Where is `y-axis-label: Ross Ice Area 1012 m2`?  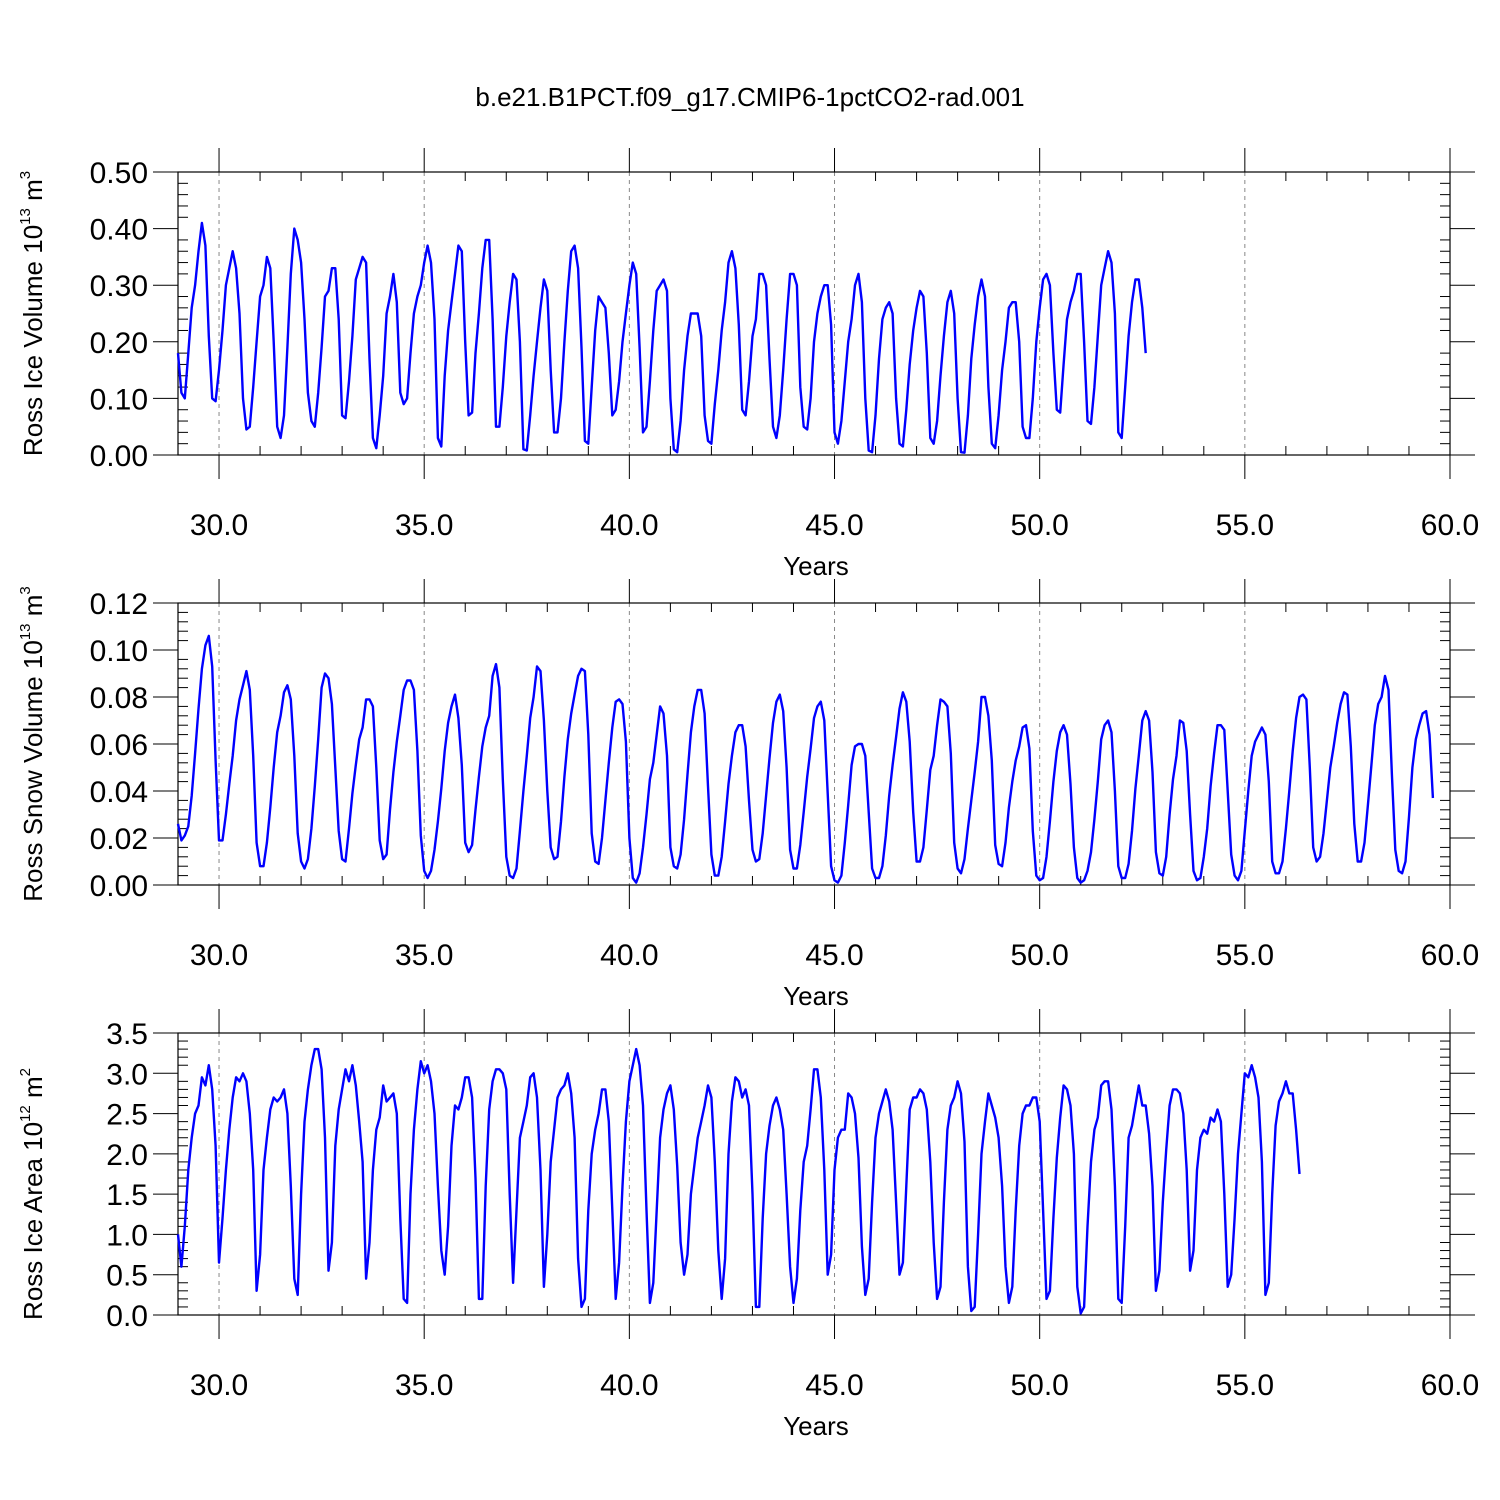 y-axis-label: Ross Ice Area 1012 m2 is located at coordinates (32, 1194).